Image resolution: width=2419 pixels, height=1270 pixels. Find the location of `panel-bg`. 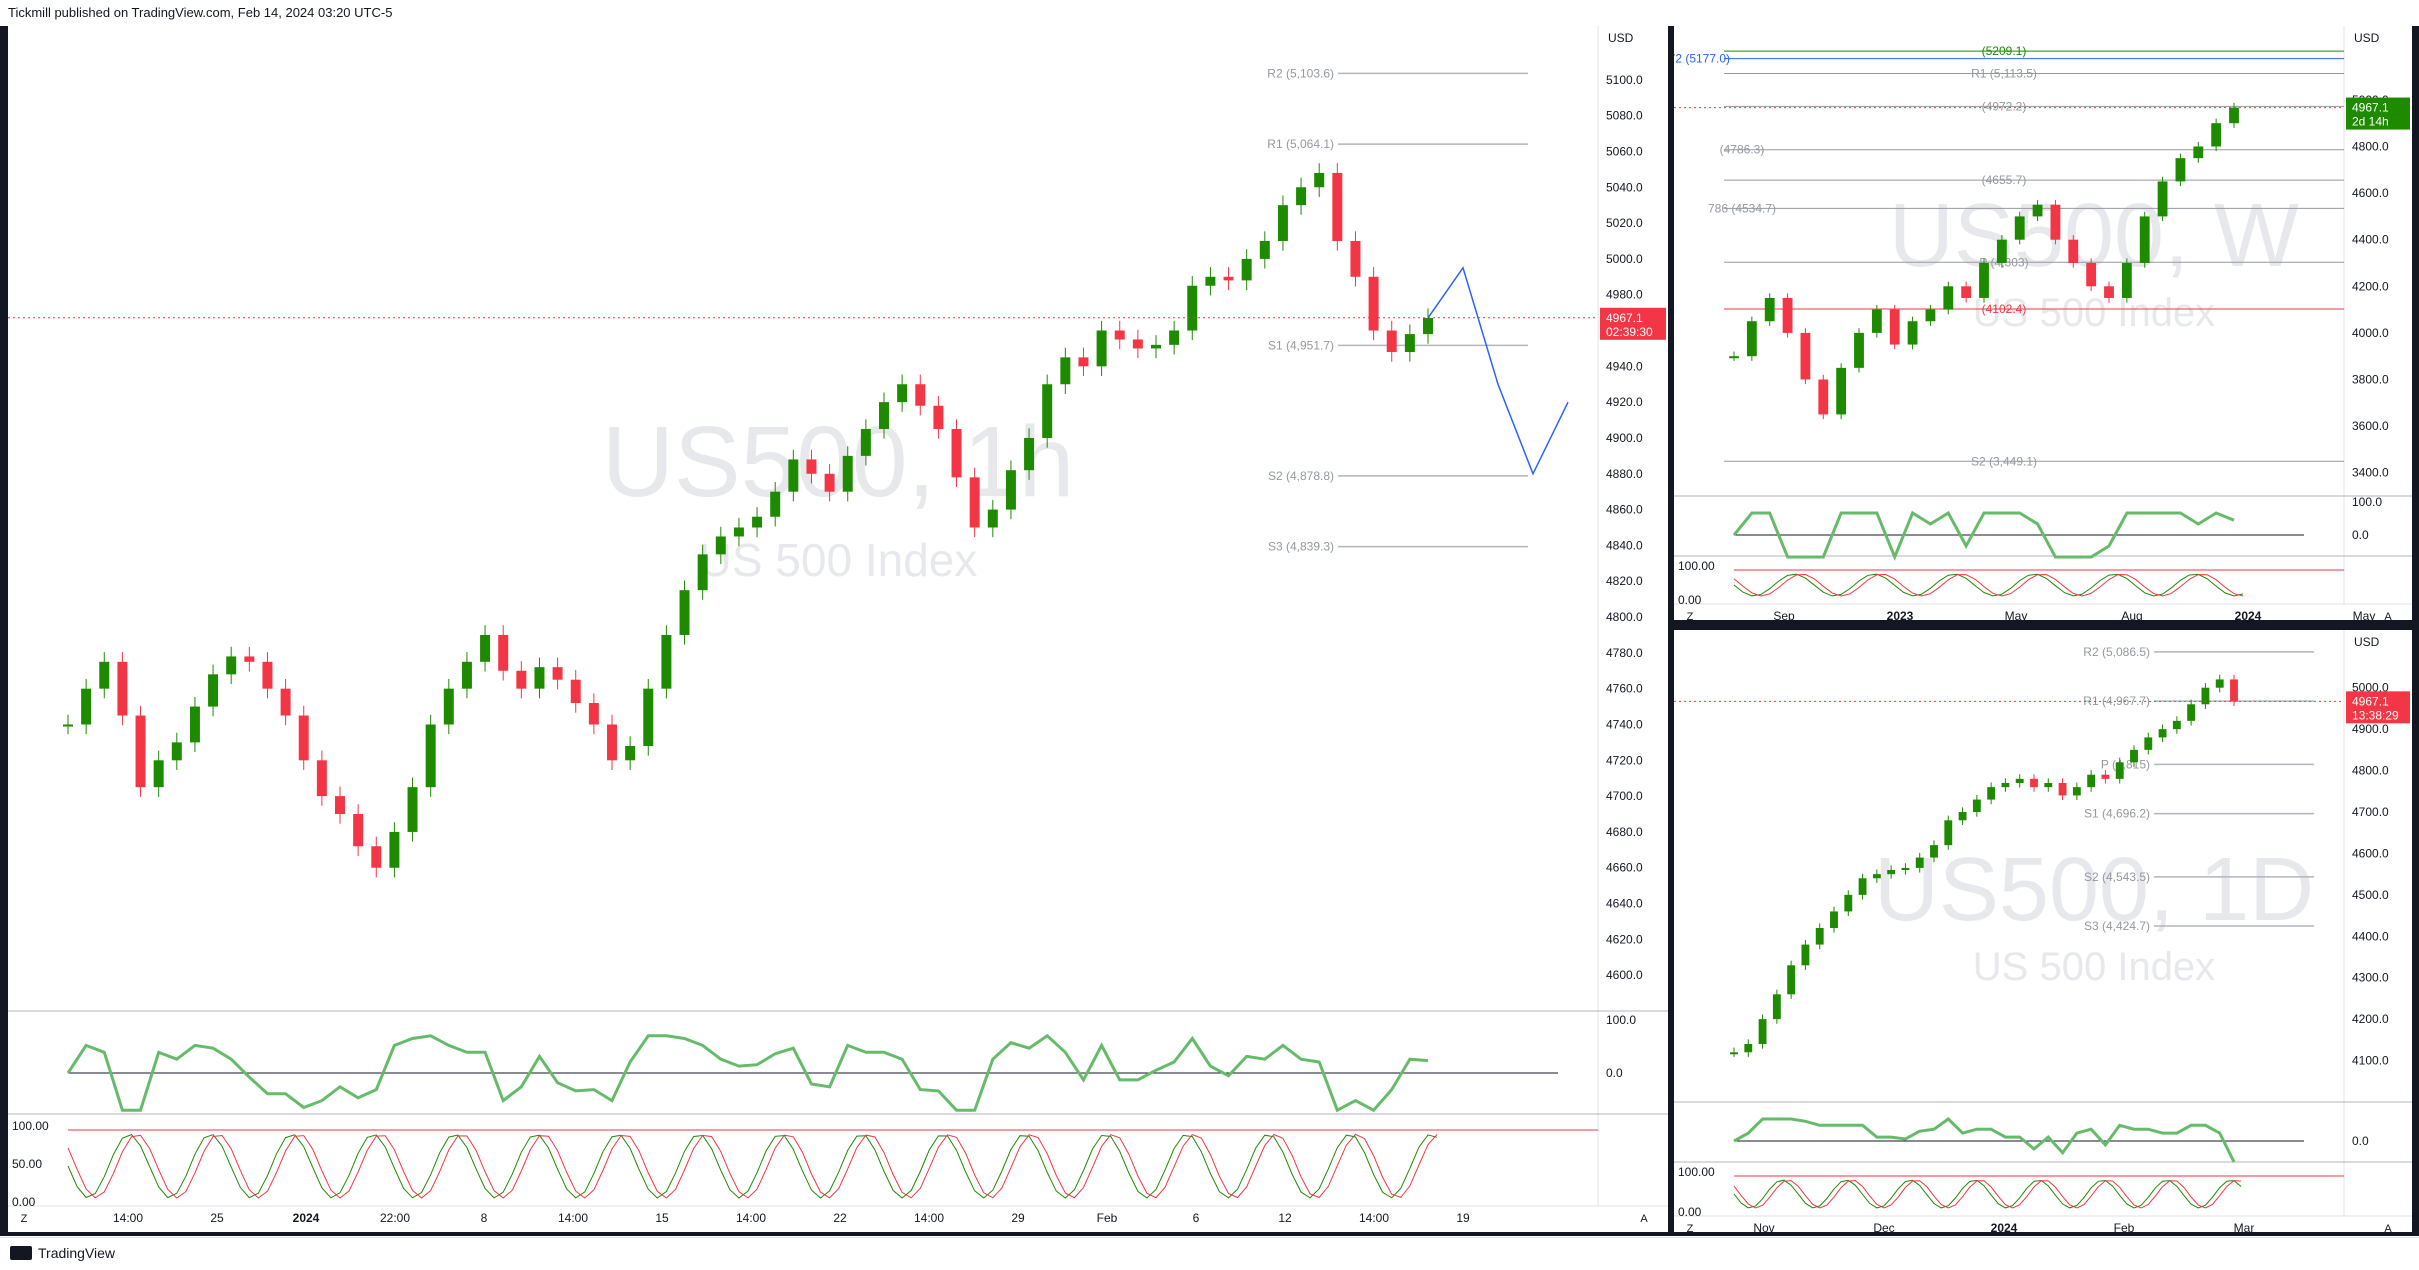

panel-bg is located at coordinates (2043, 931).